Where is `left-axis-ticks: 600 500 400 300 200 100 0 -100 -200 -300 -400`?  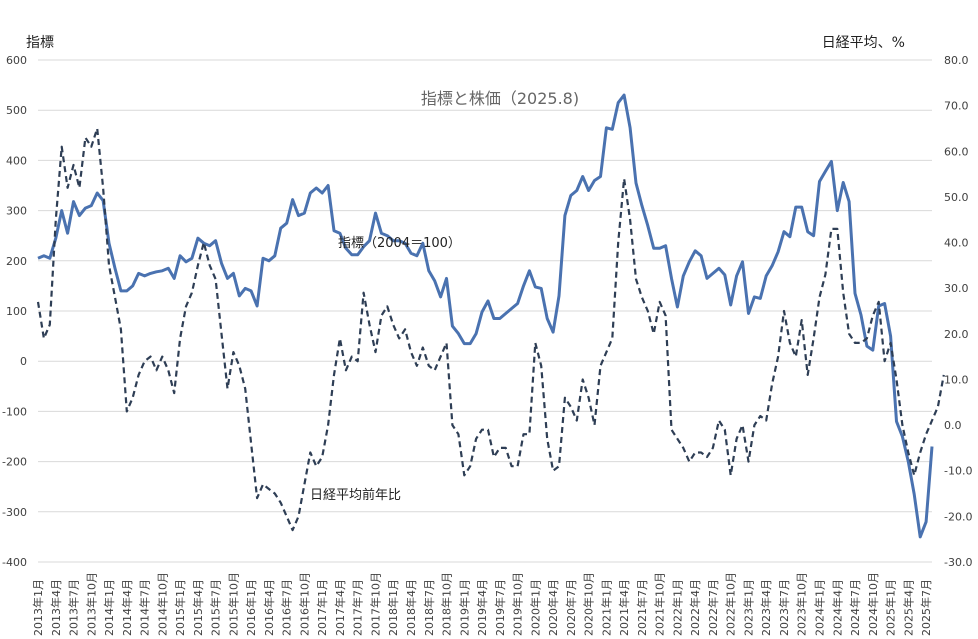
left-axis-ticks: 600 500 400 300 200 100 0 -100 -200 -300 -400 is located at coordinates (14, 311).